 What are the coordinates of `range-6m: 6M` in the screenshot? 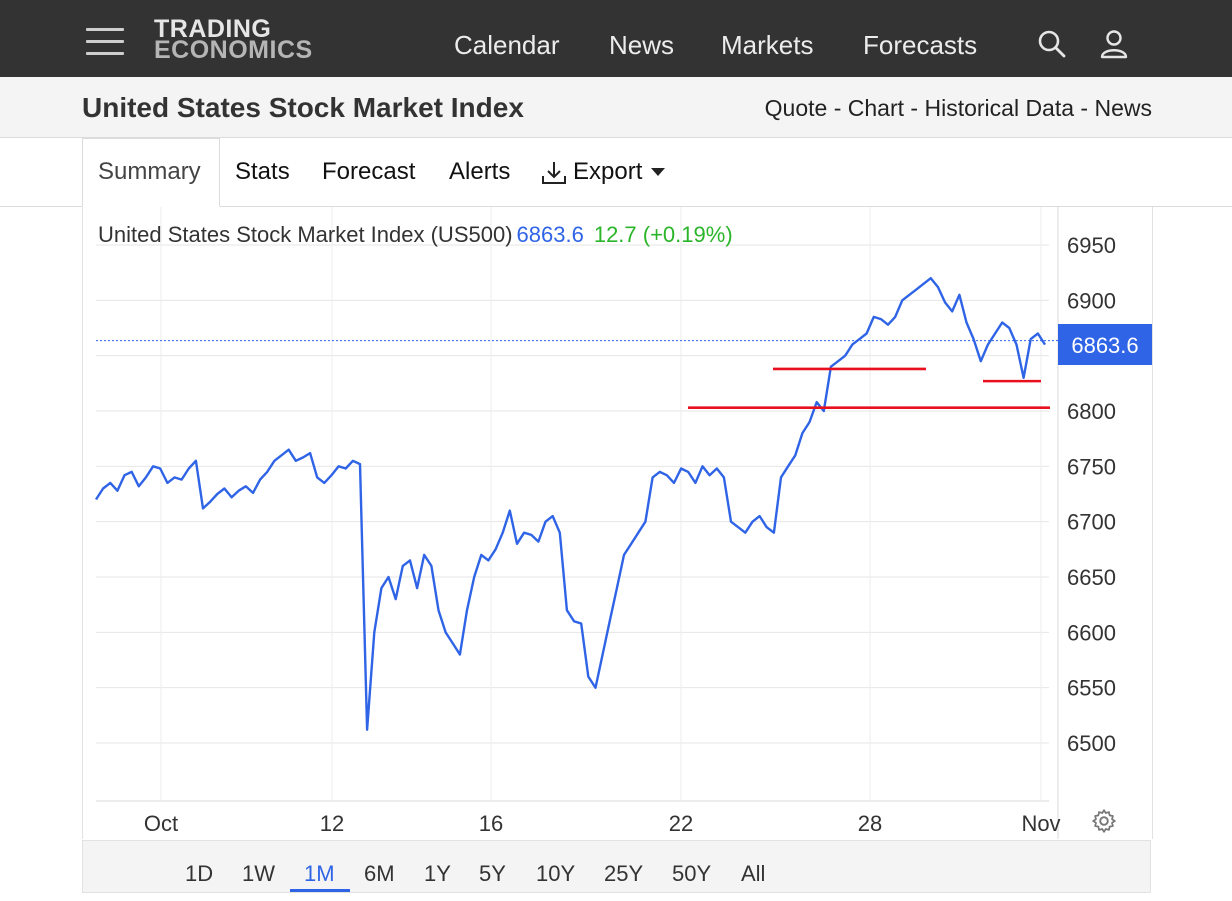 It's located at (379, 873).